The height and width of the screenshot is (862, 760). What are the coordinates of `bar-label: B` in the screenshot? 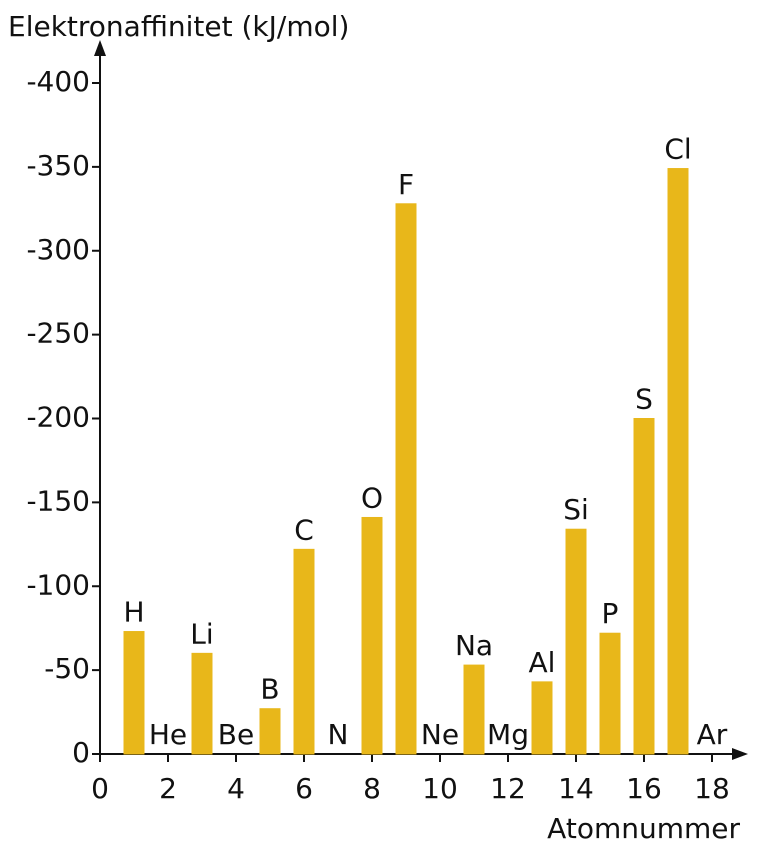 It's located at (269, 689).